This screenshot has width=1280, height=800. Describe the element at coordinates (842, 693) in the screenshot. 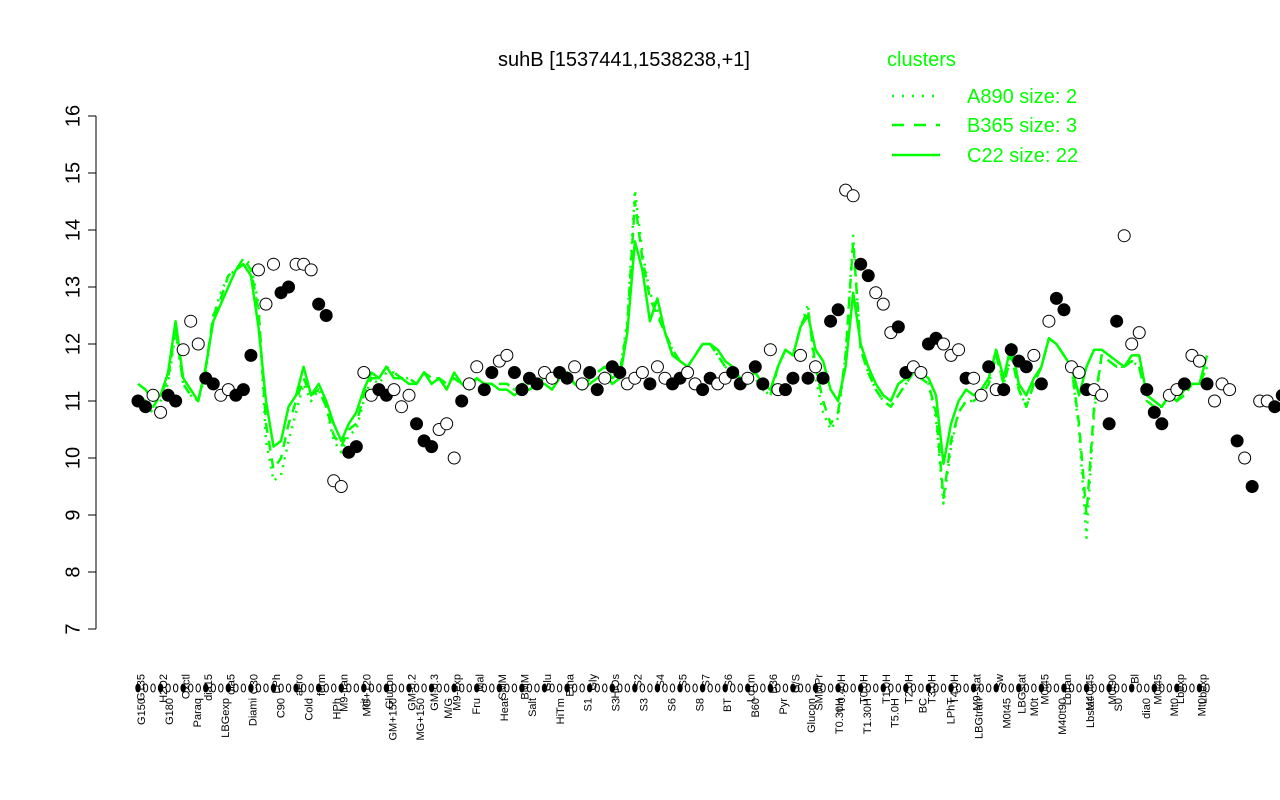

I see `x-tick-label-top: T-0.40H` at that location.